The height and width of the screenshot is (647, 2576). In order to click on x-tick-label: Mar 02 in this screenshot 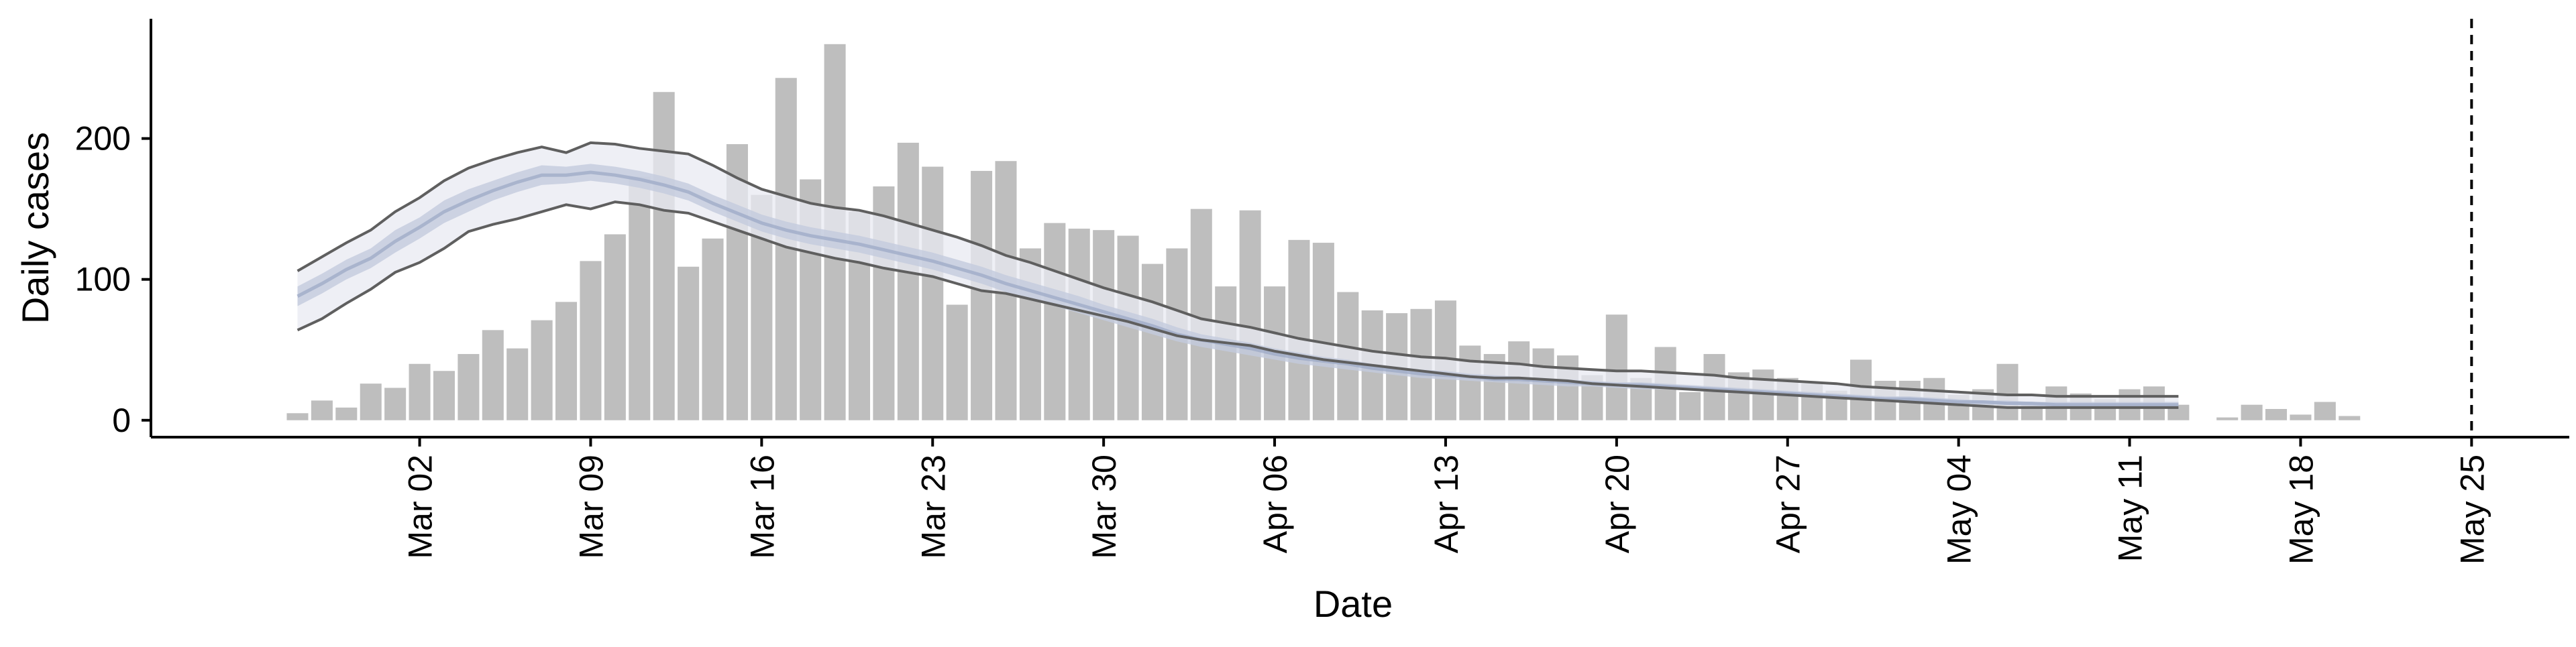, I will do `click(420, 507)`.